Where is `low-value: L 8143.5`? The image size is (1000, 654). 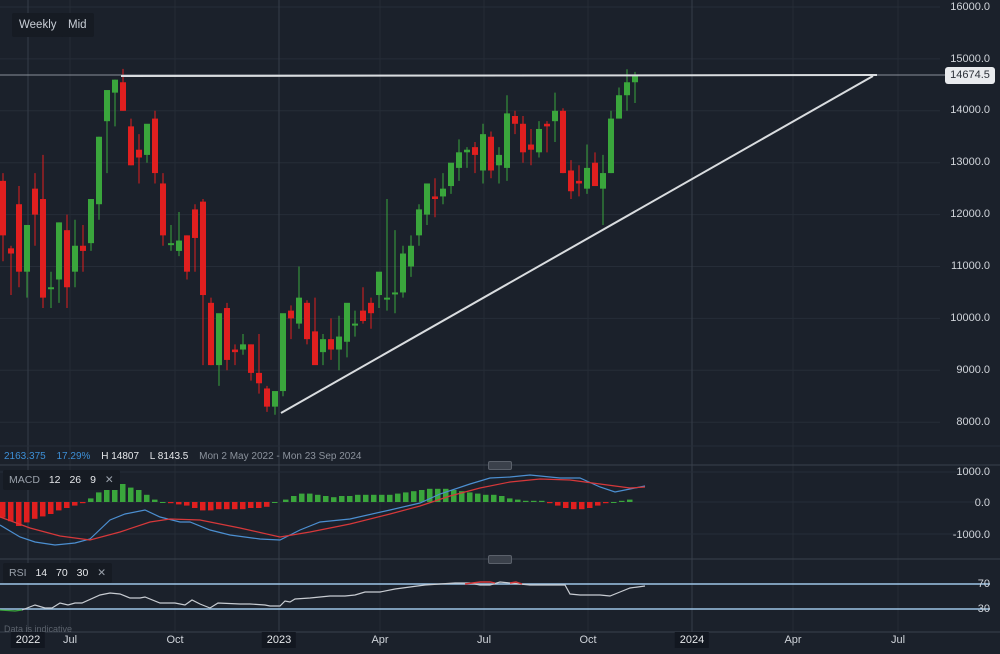
low-value: L 8143.5 is located at coordinates (169, 456).